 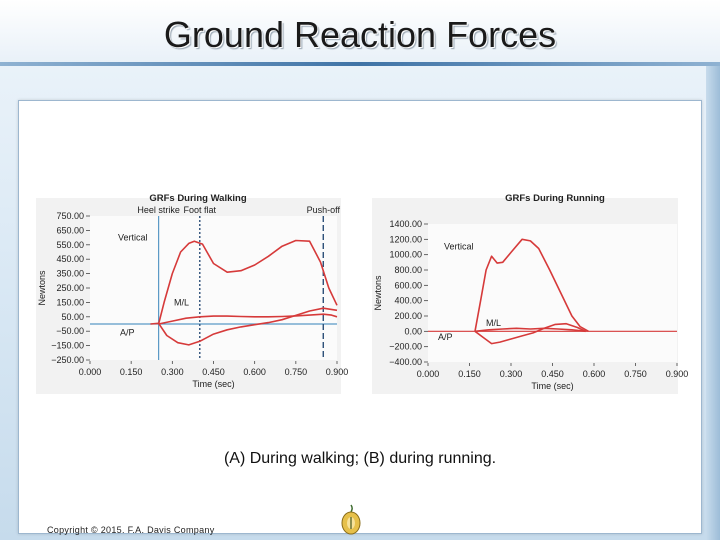 I want to click on chart-2-series-label-a-p: A/P, so click(x=445, y=337).